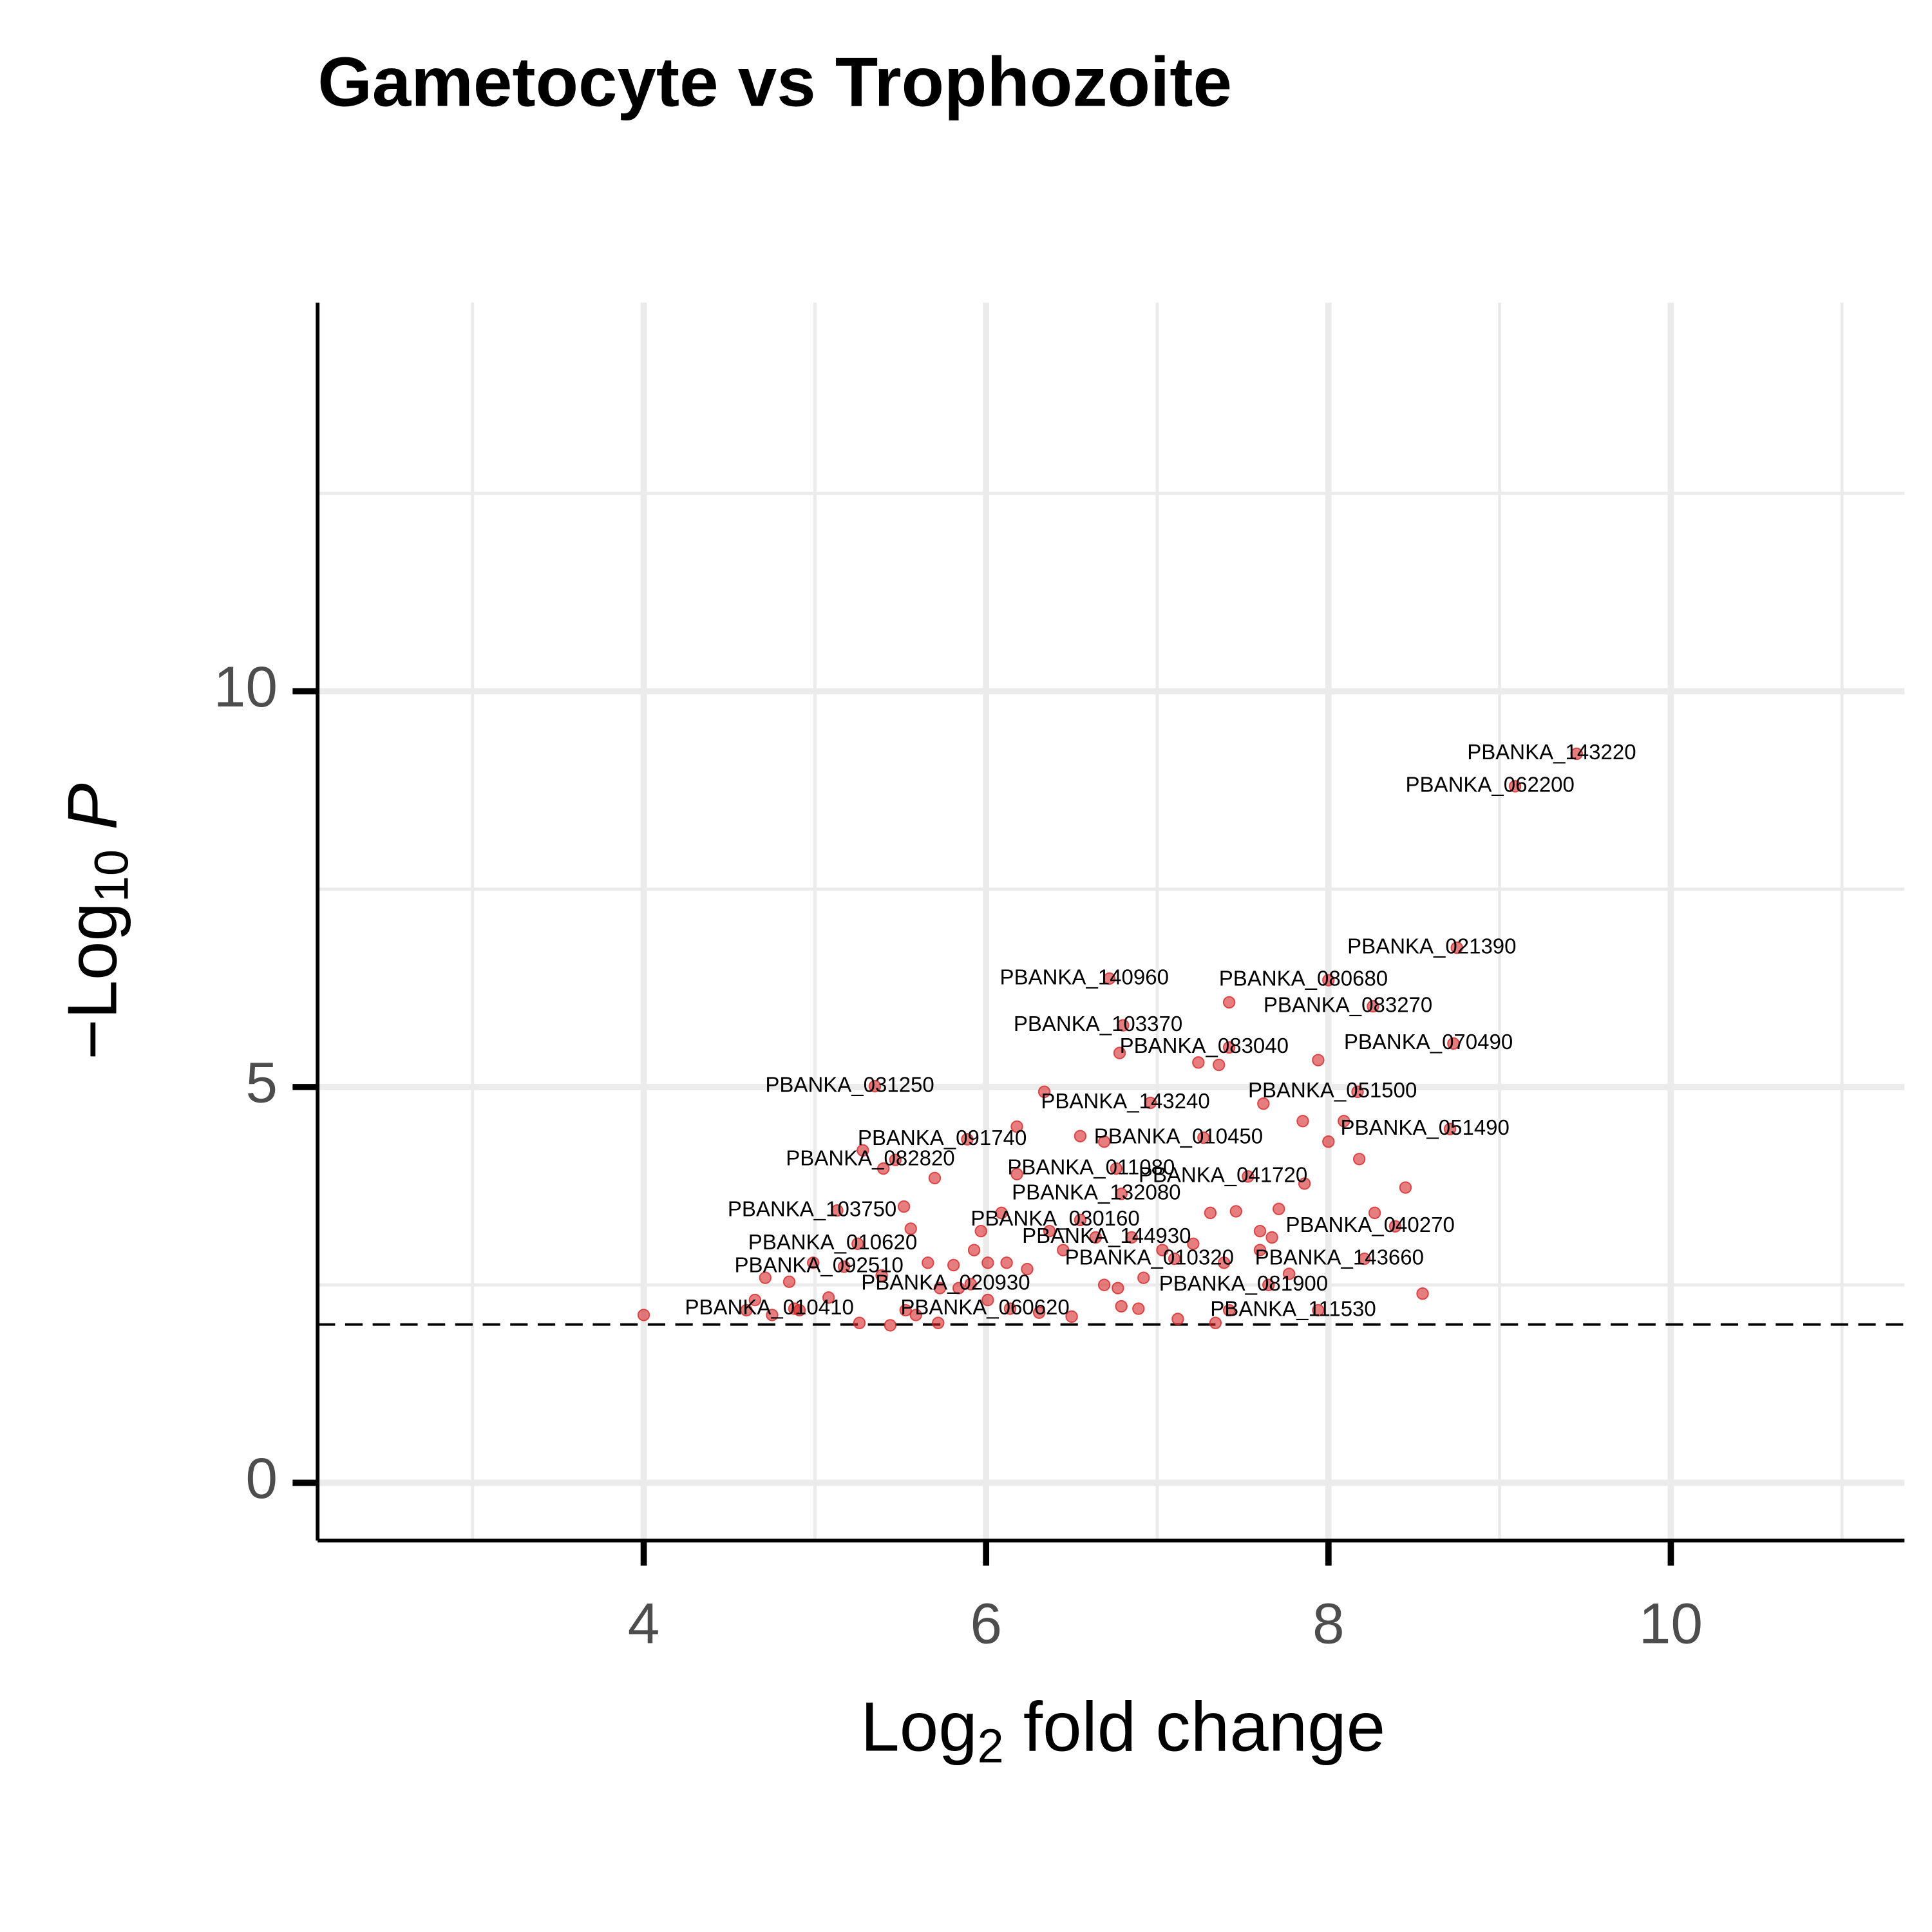 This screenshot has width=1932, height=1932. I want to click on x-label-rest: fold change, so click(1194, 1727).